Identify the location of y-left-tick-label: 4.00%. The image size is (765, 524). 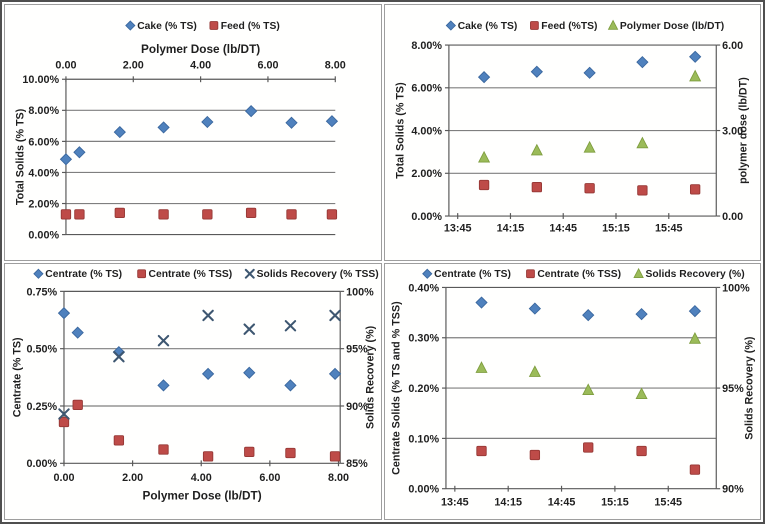
(426, 131).